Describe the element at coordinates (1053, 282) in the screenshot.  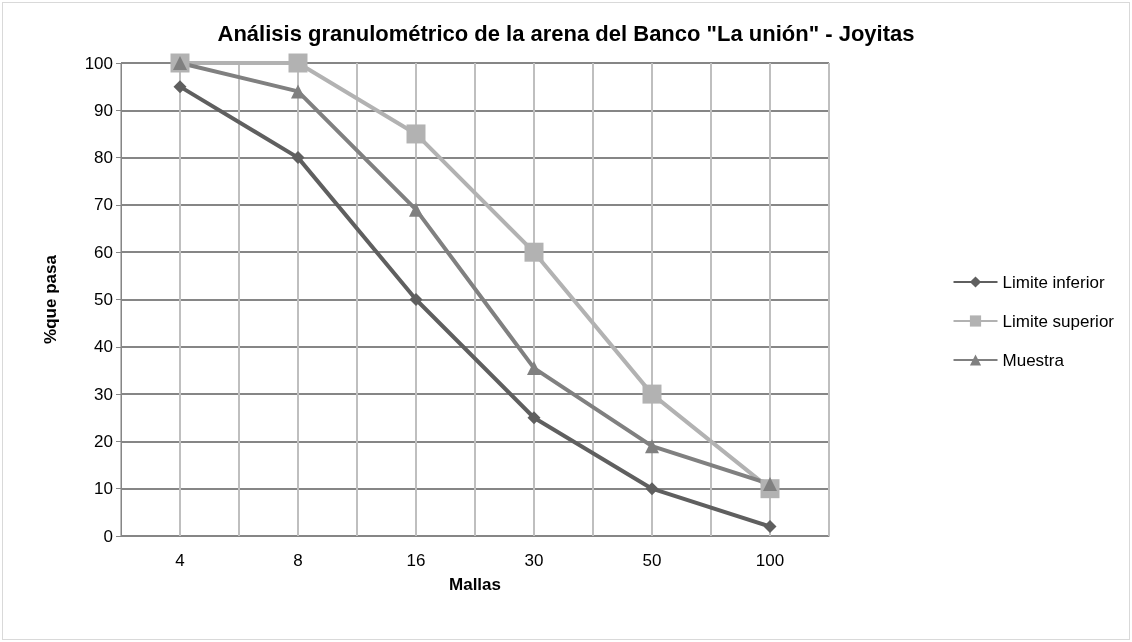
I see `legend-label: Limite inferior` at that location.